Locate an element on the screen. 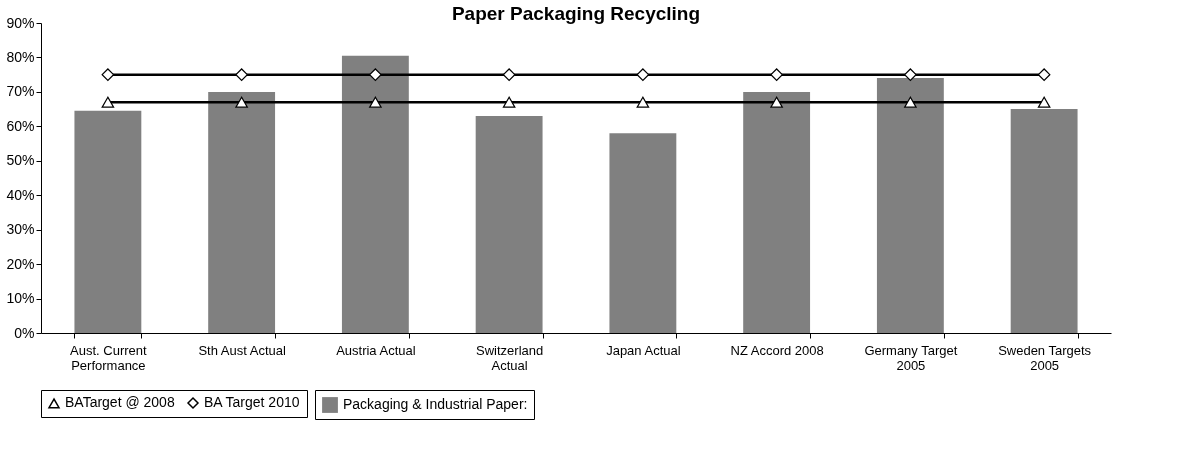 The image size is (1190, 471). y-tick-label: 80% is located at coordinates (20, 56).